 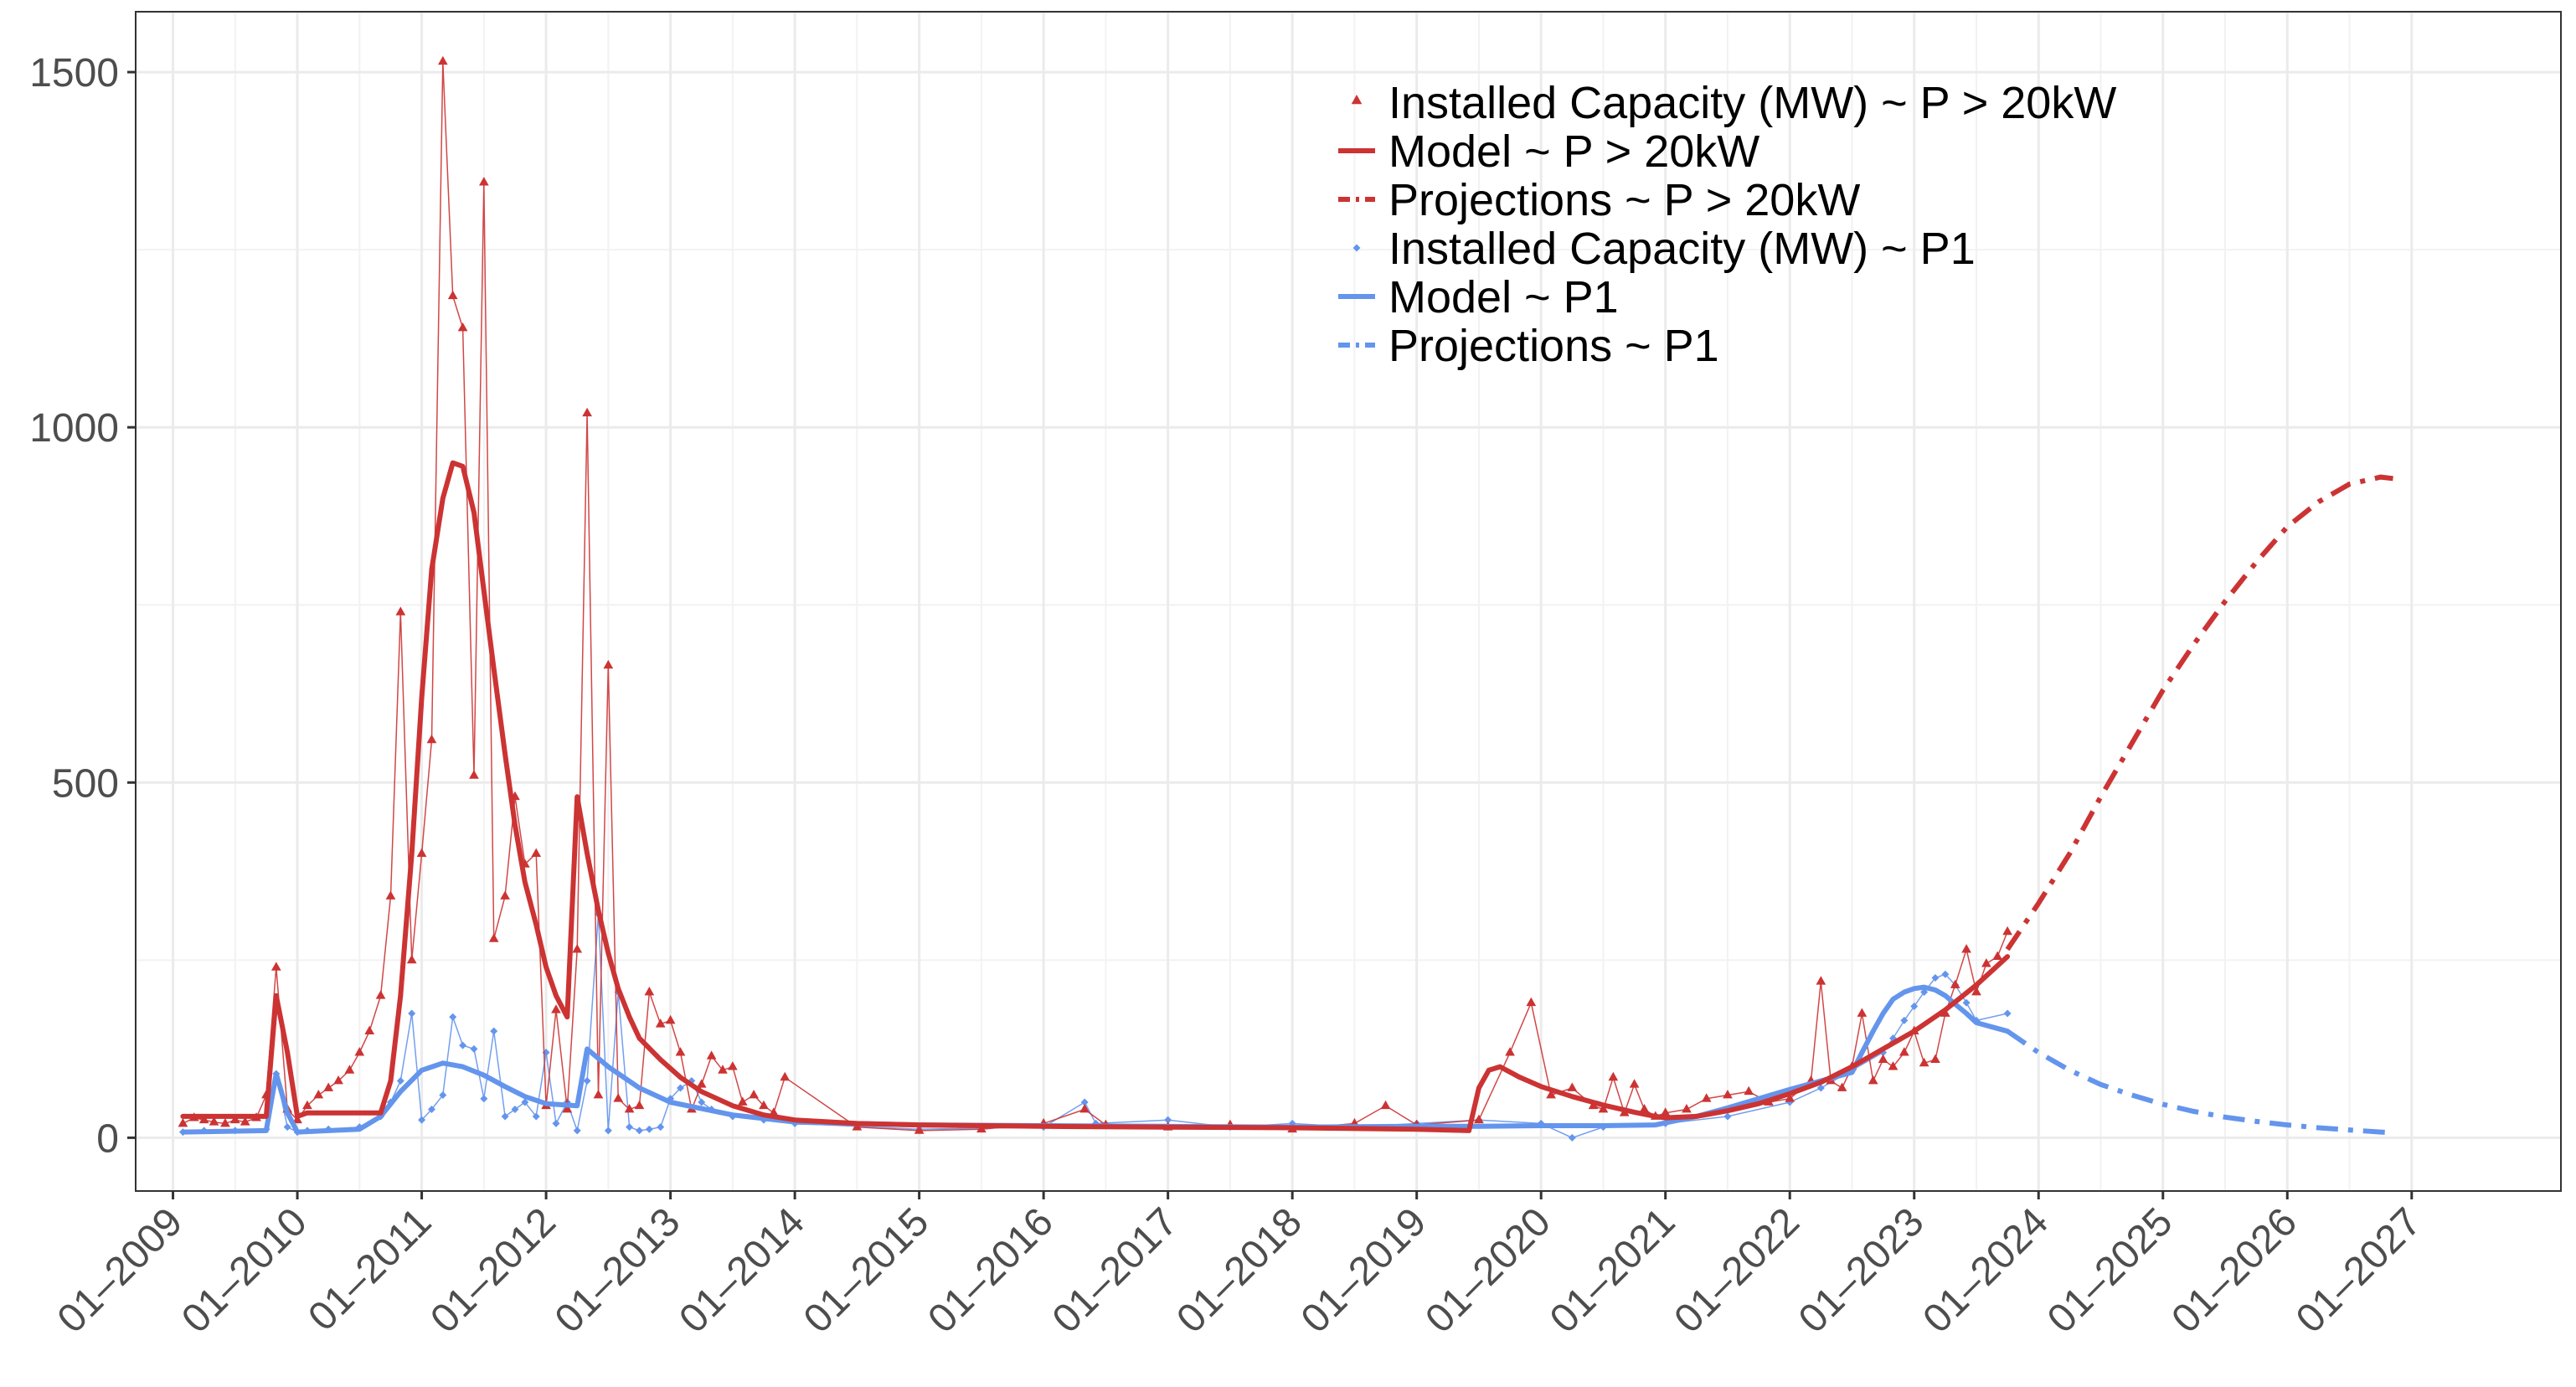 I want to click on y-tick-label: 0, so click(x=107, y=1138).